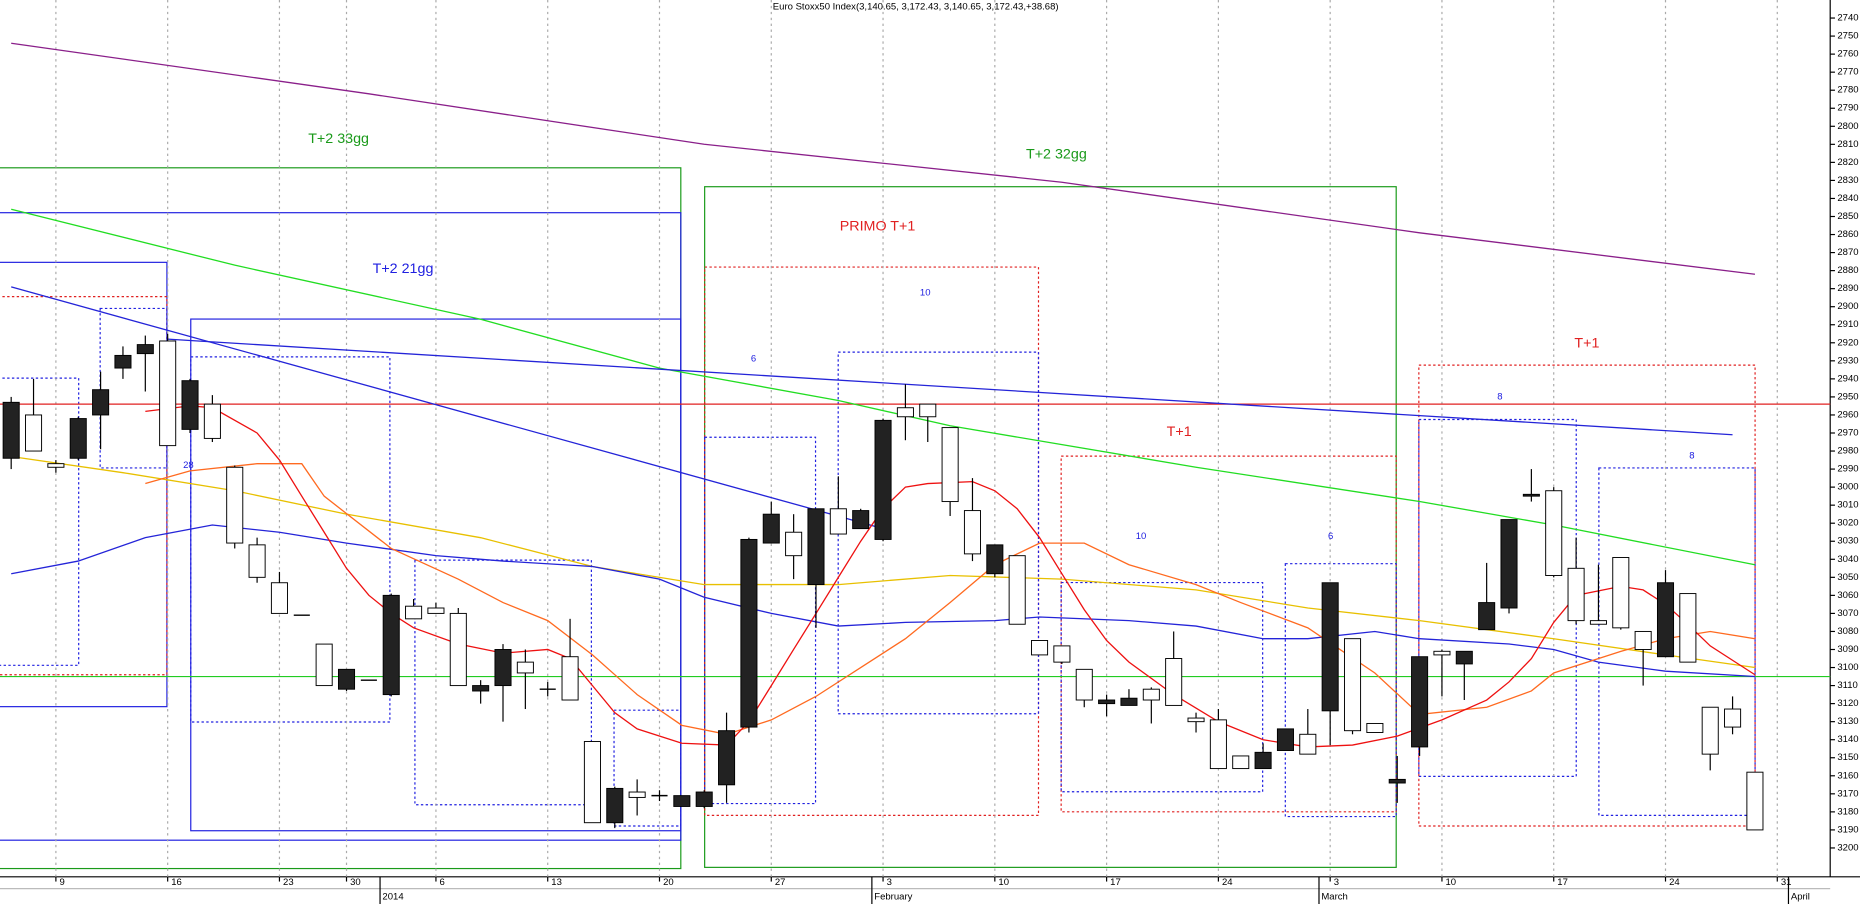  Describe the element at coordinates (338, 139) in the screenshot. I see `annotation: T+2 33gg` at that location.